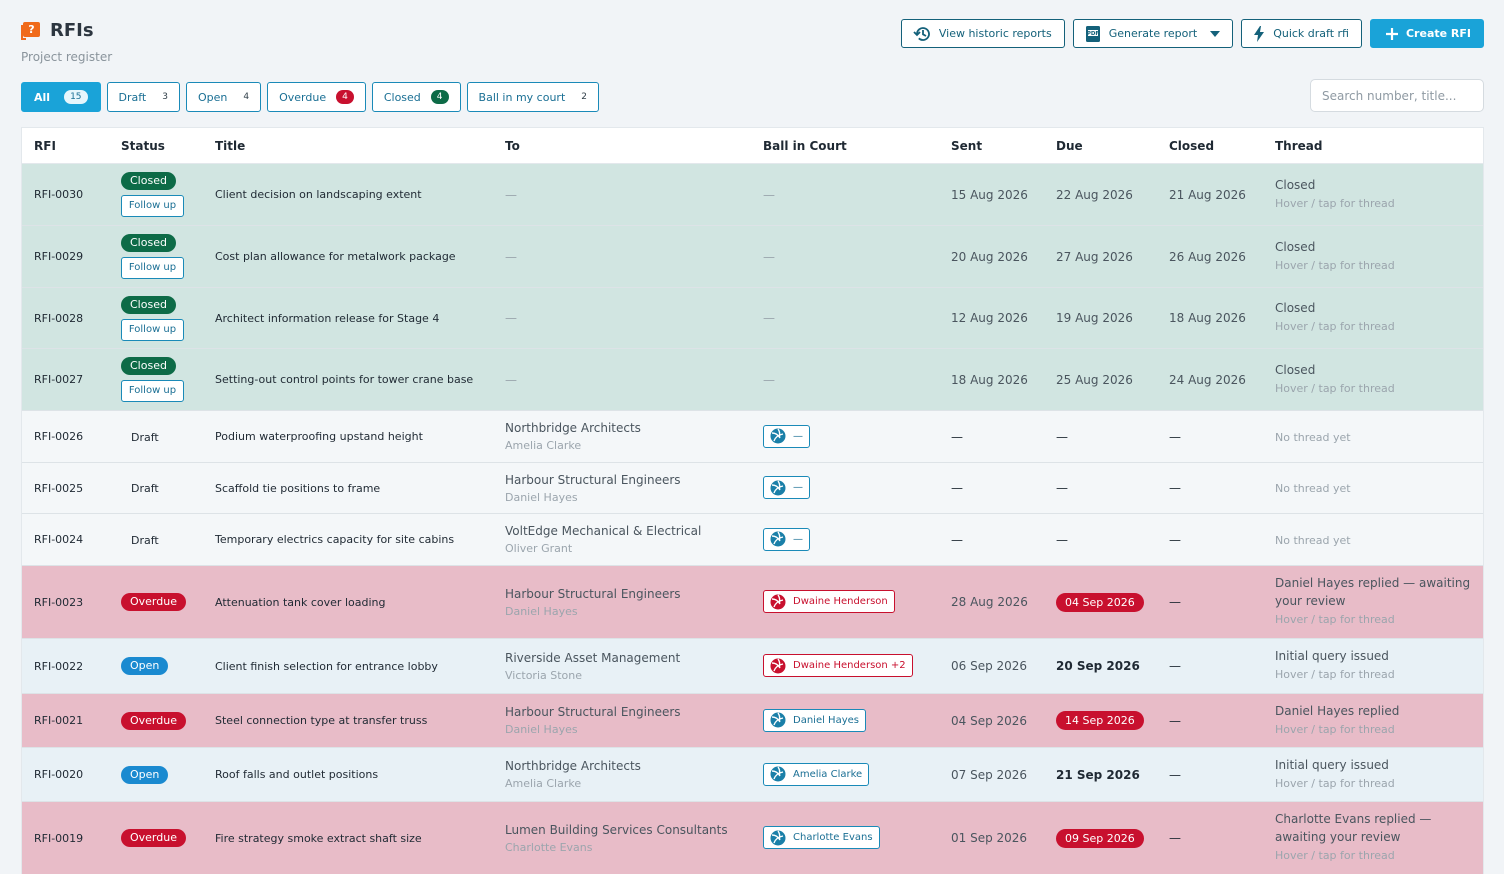 The image size is (1504, 874). What do you see at coordinates (805, 145) in the screenshot?
I see `column-header-ball-in-court: Ball in Court` at bounding box center [805, 145].